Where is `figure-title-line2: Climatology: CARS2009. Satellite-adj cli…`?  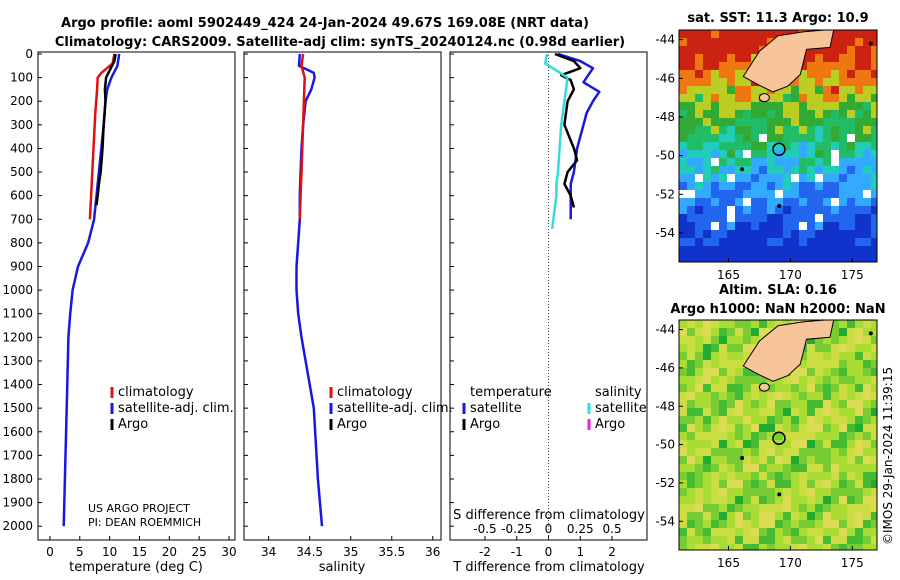 figure-title-line2: Climatology: CARS2009. Satellite-adj cli… is located at coordinates (340, 42).